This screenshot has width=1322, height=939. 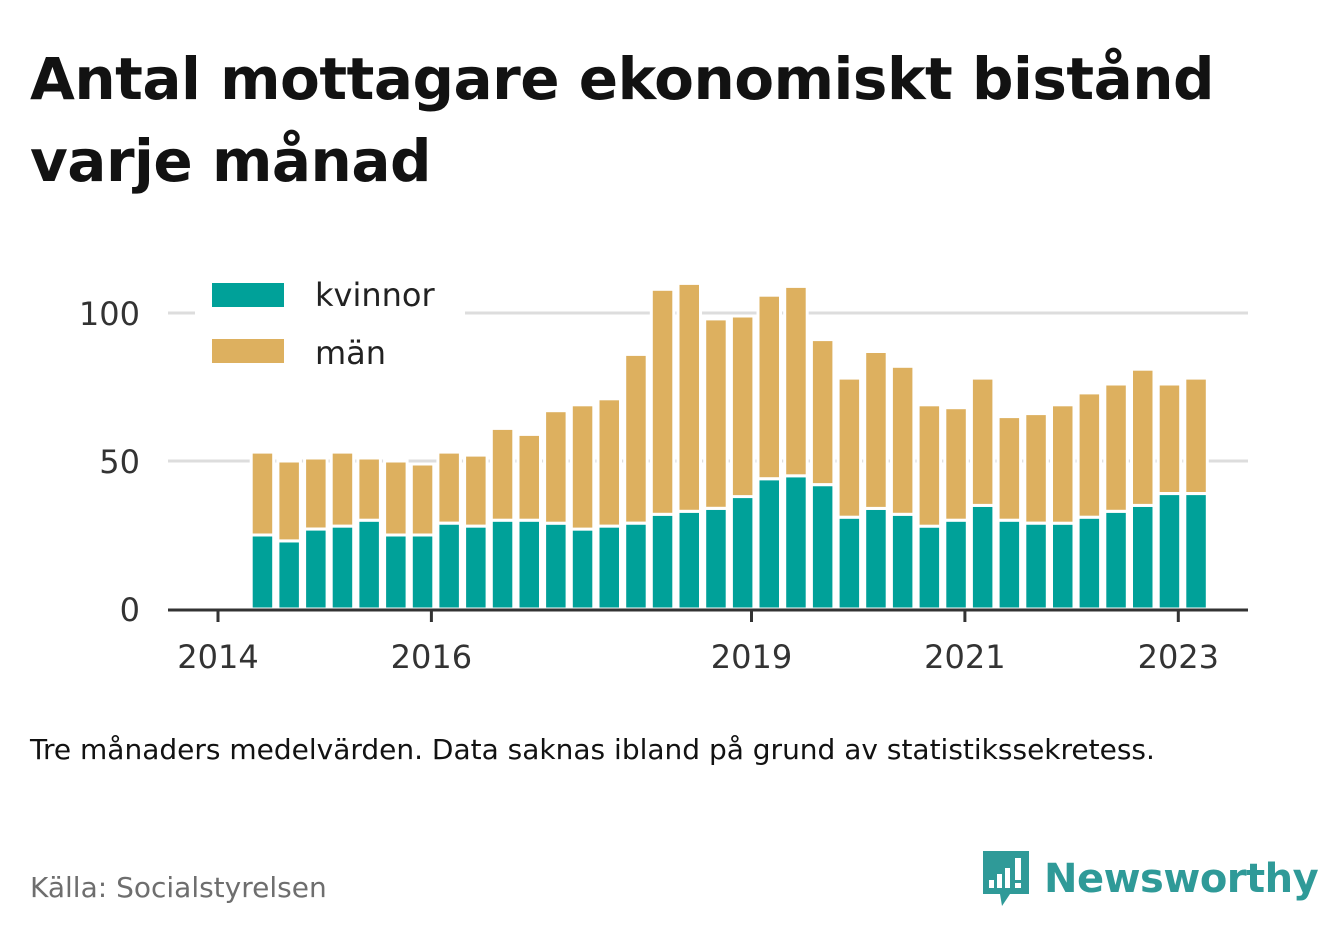 What do you see at coordinates (248, 351) in the screenshot?
I see `legend-swatch-man` at bounding box center [248, 351].